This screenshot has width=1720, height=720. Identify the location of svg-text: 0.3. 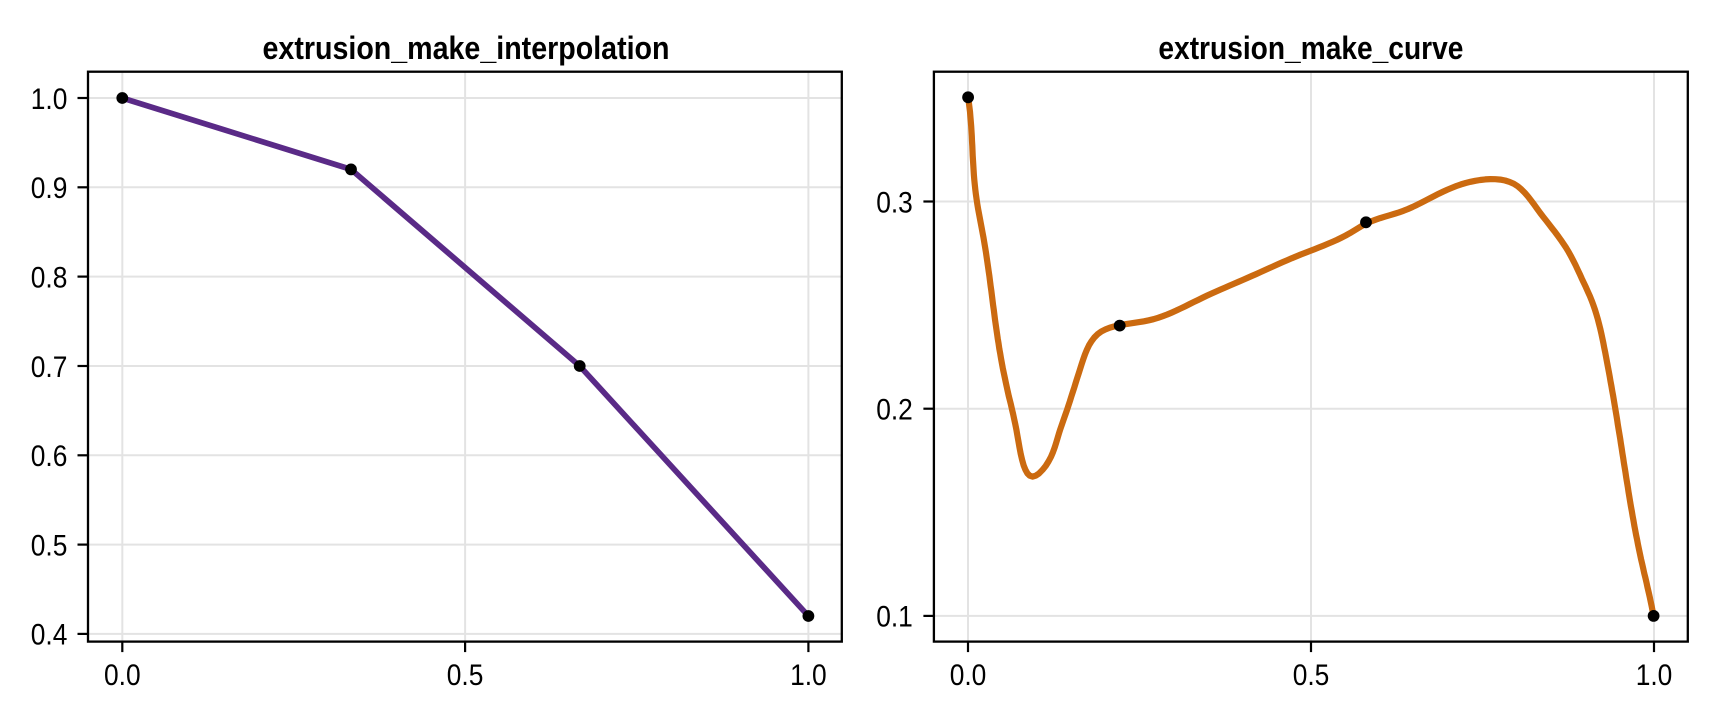
(894, 202).